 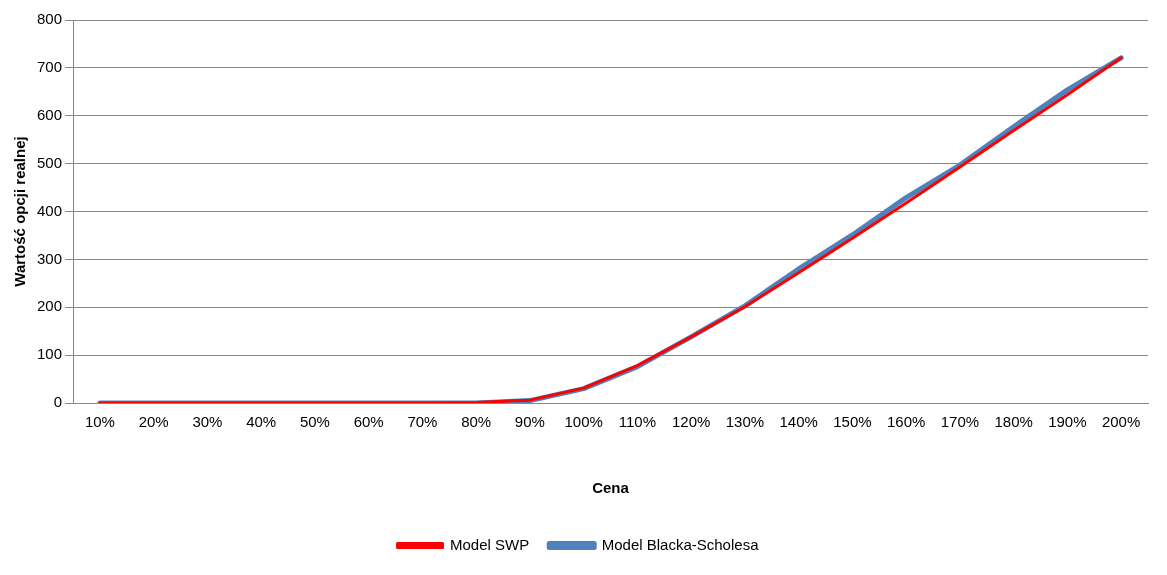 What do you see at coordinates (637, 422) in the screenshot?
I see `x-tick-label: 110%` at bounding box center [637, 422].